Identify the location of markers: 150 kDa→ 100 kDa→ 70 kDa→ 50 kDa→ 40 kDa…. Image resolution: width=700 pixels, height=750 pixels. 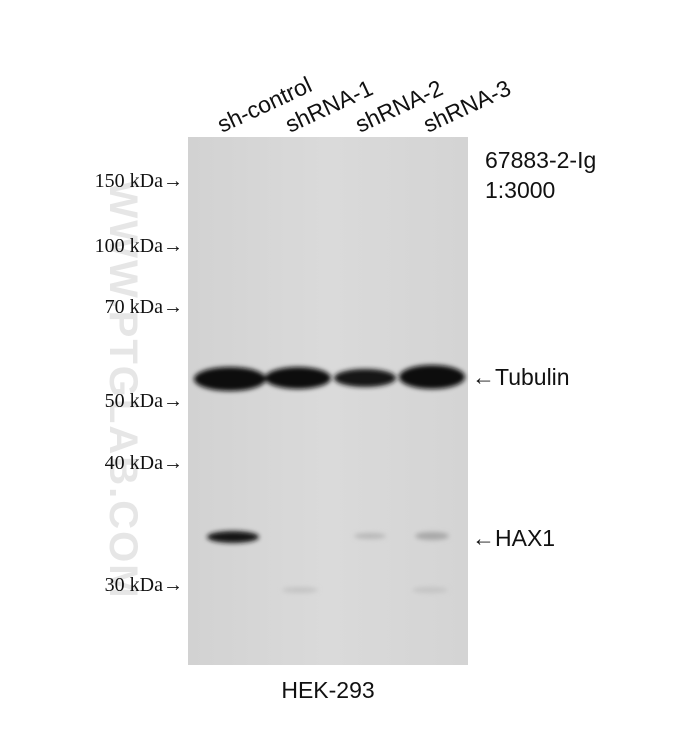
(139, 383).